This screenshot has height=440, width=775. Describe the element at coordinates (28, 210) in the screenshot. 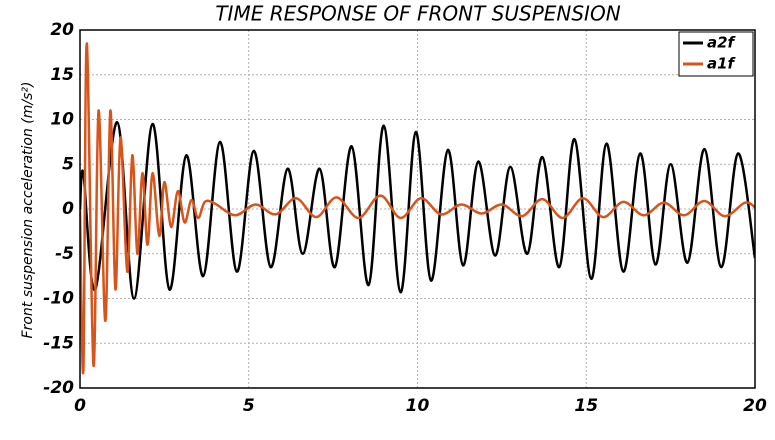

I see `y-axis-label: Front suspension acceleration (m/s²)` at that location.